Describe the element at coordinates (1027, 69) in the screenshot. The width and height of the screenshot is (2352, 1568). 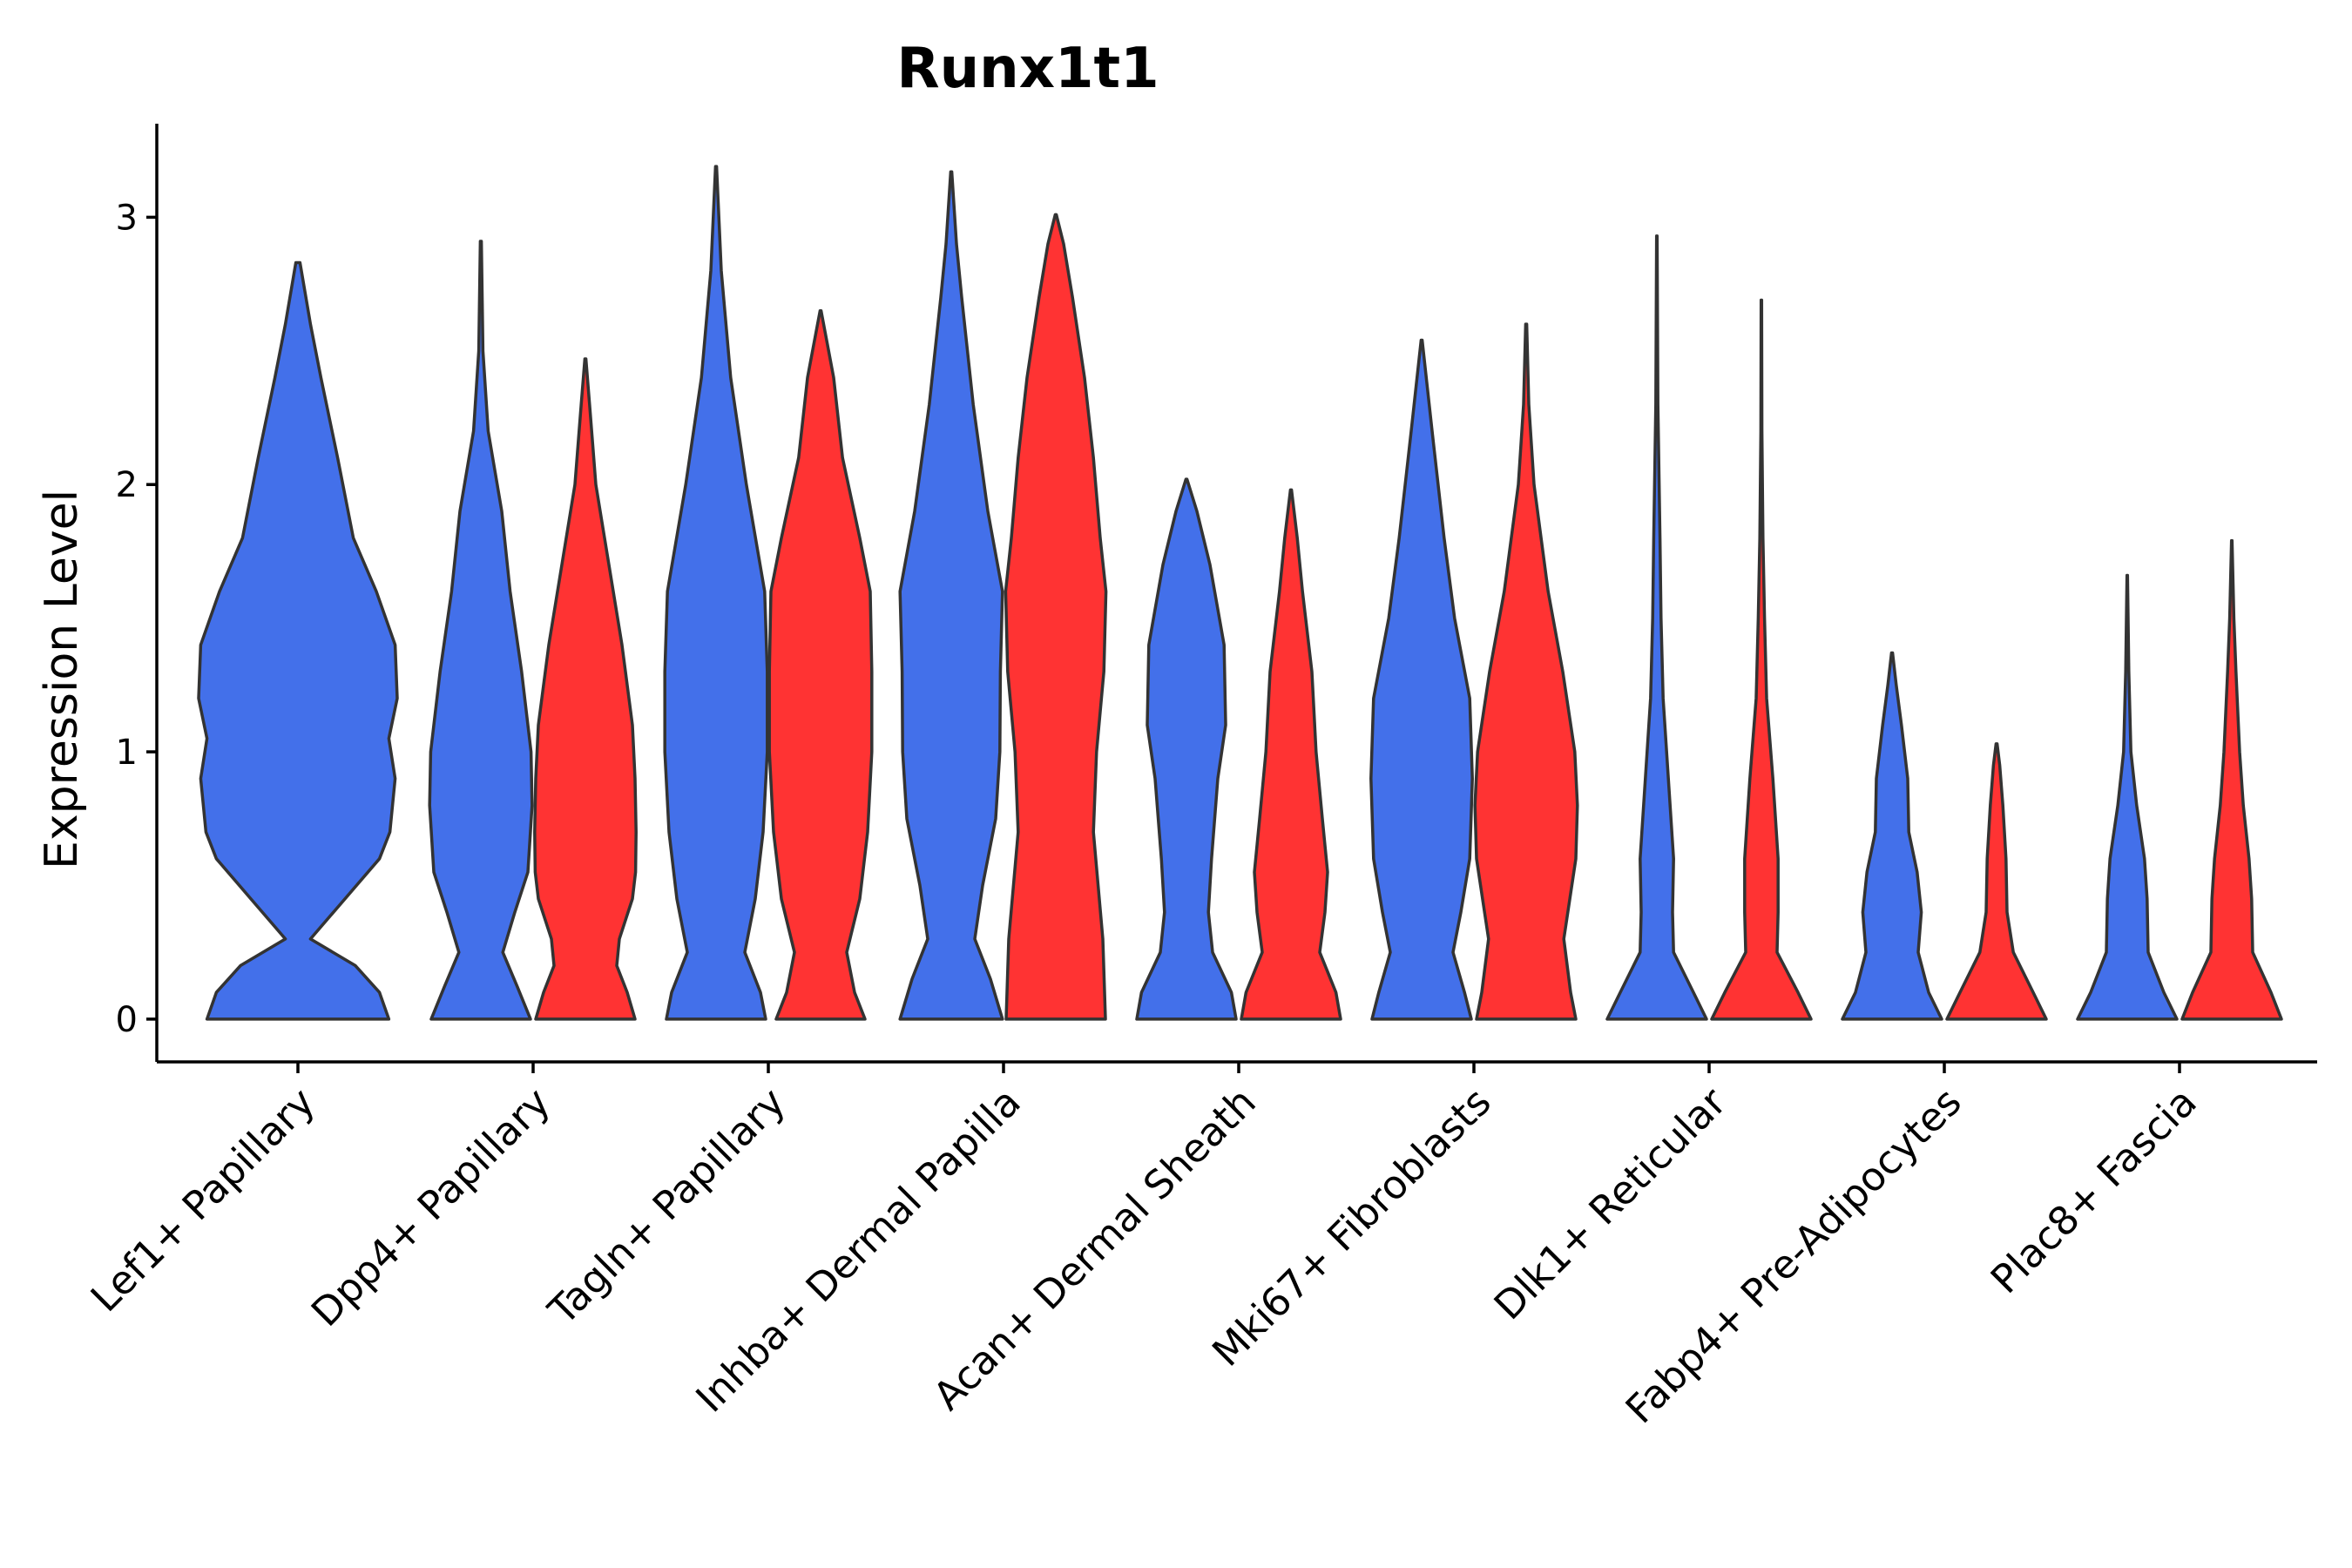
I see `chart-title: Runx1t1` at that location.